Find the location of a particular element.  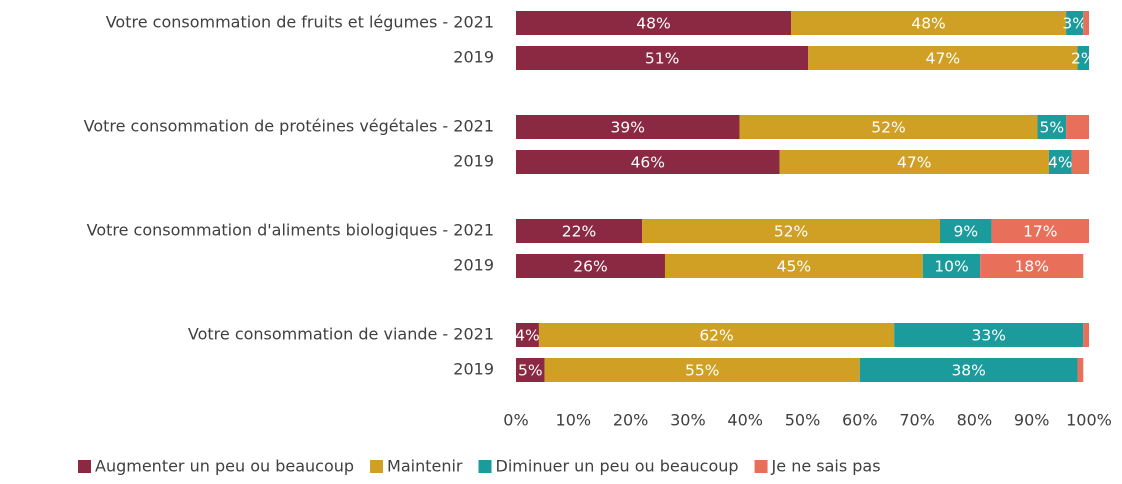

data-label: 55% is located at coordinates (702, 371).